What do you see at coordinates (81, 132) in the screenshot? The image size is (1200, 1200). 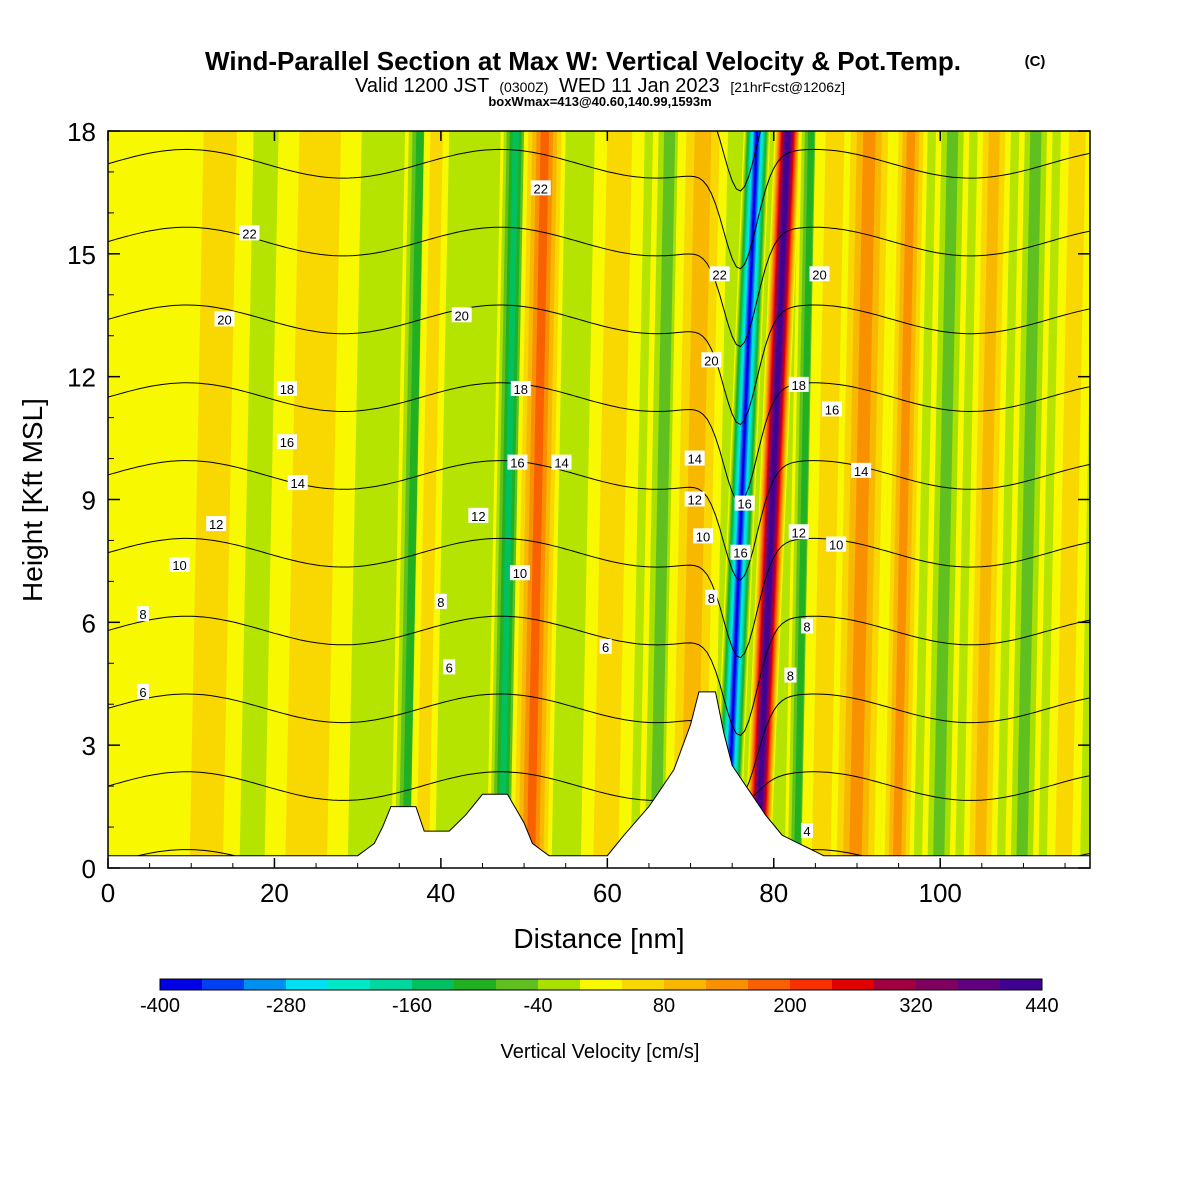 I see `y-tick-label: 18` at bounding box center [81, 132].